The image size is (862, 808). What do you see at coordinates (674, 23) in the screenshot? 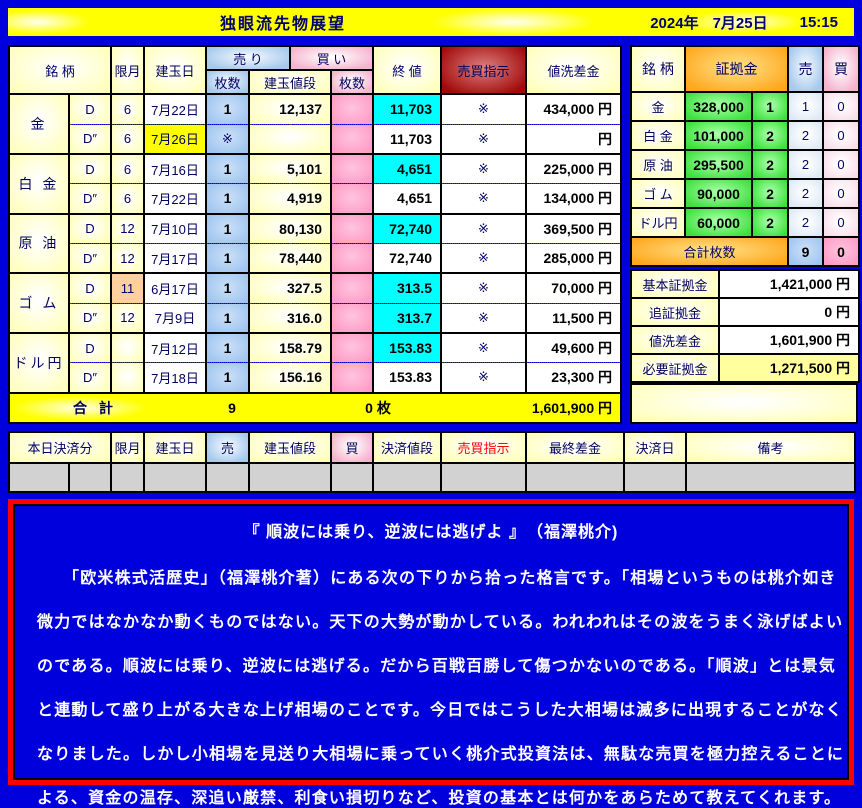
I see `year-label: 2024年` at bounding box center [674, 23].